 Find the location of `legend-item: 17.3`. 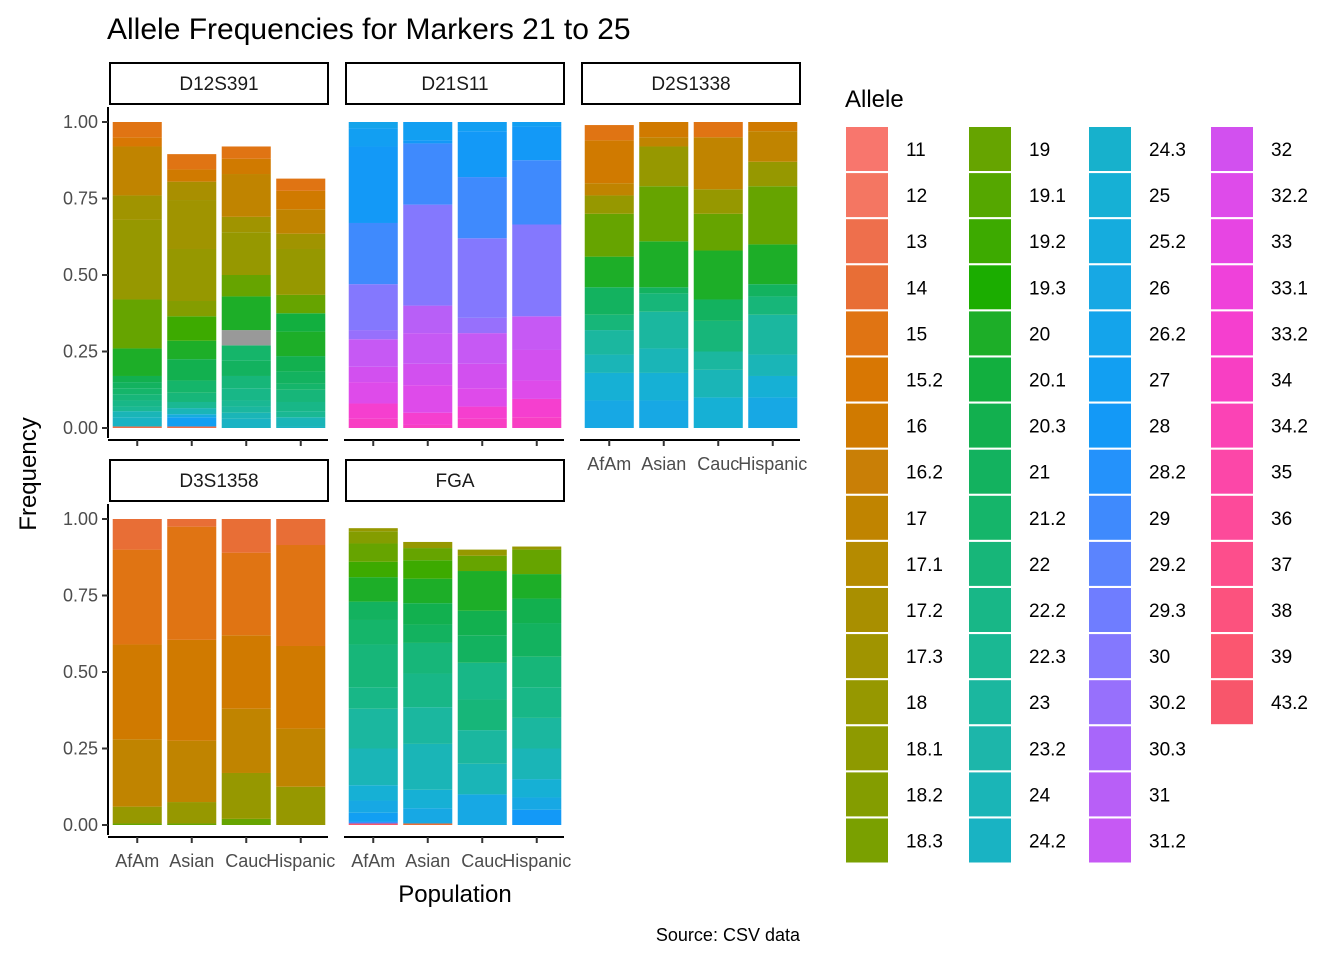

legend-item: 17.3 is located at coordinates (894, 656).